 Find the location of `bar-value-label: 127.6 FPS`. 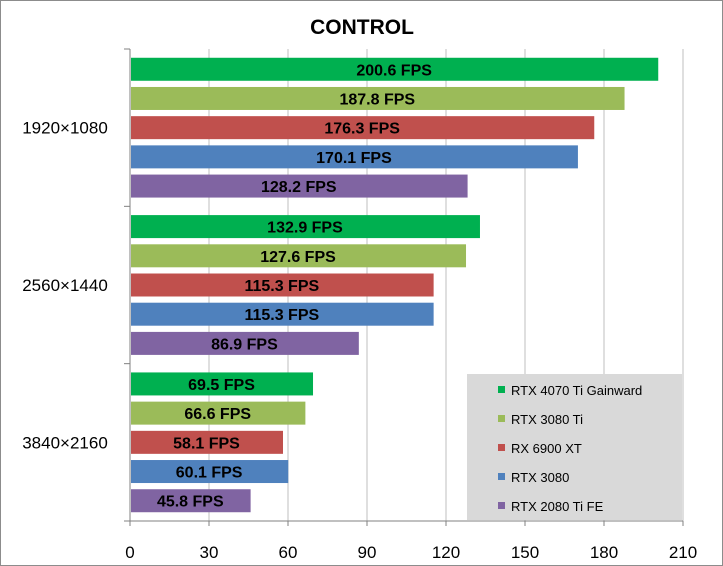

bar-value-label: 127.6 FPS is located at coordinates (298, 257).